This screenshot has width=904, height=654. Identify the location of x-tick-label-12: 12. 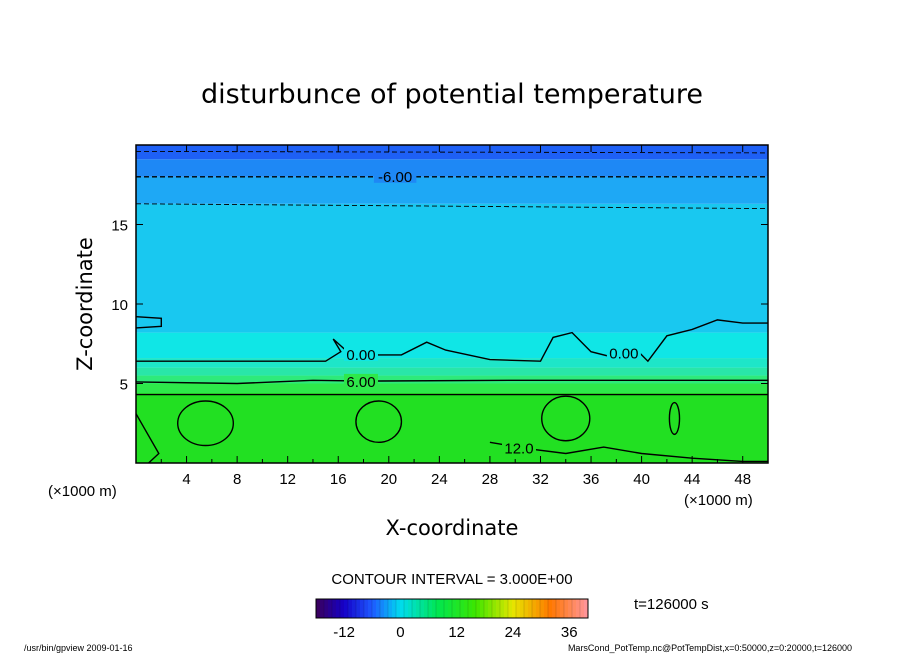
(287, 479).